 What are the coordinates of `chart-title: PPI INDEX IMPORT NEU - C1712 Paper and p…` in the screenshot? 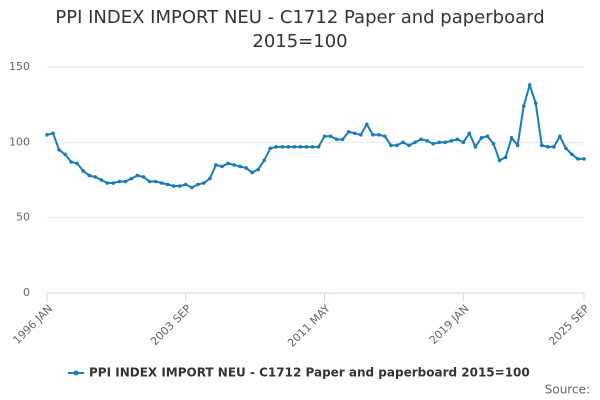 It's located at (300, 29).